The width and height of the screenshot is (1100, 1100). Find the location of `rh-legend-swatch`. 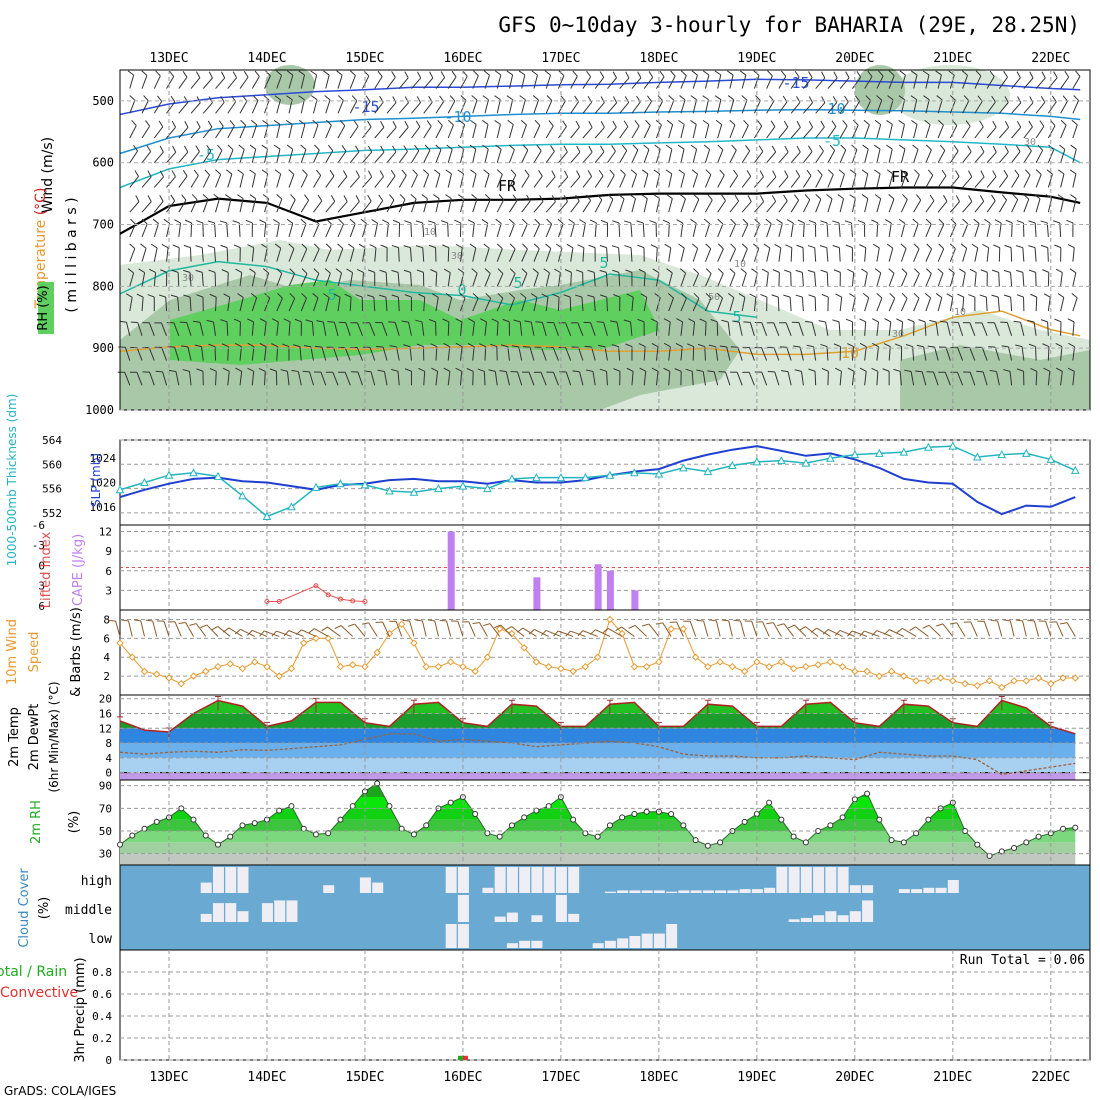

rh-legend-swatch is located at coordinates (46, 308).